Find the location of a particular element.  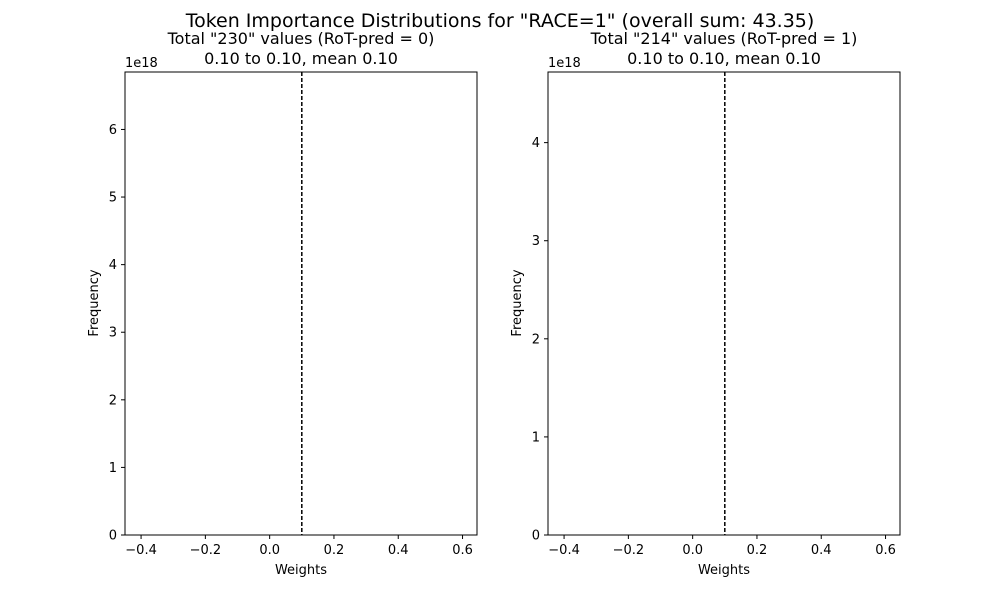

right-y-tick-label: 3 is located at coordinates (536, 241).